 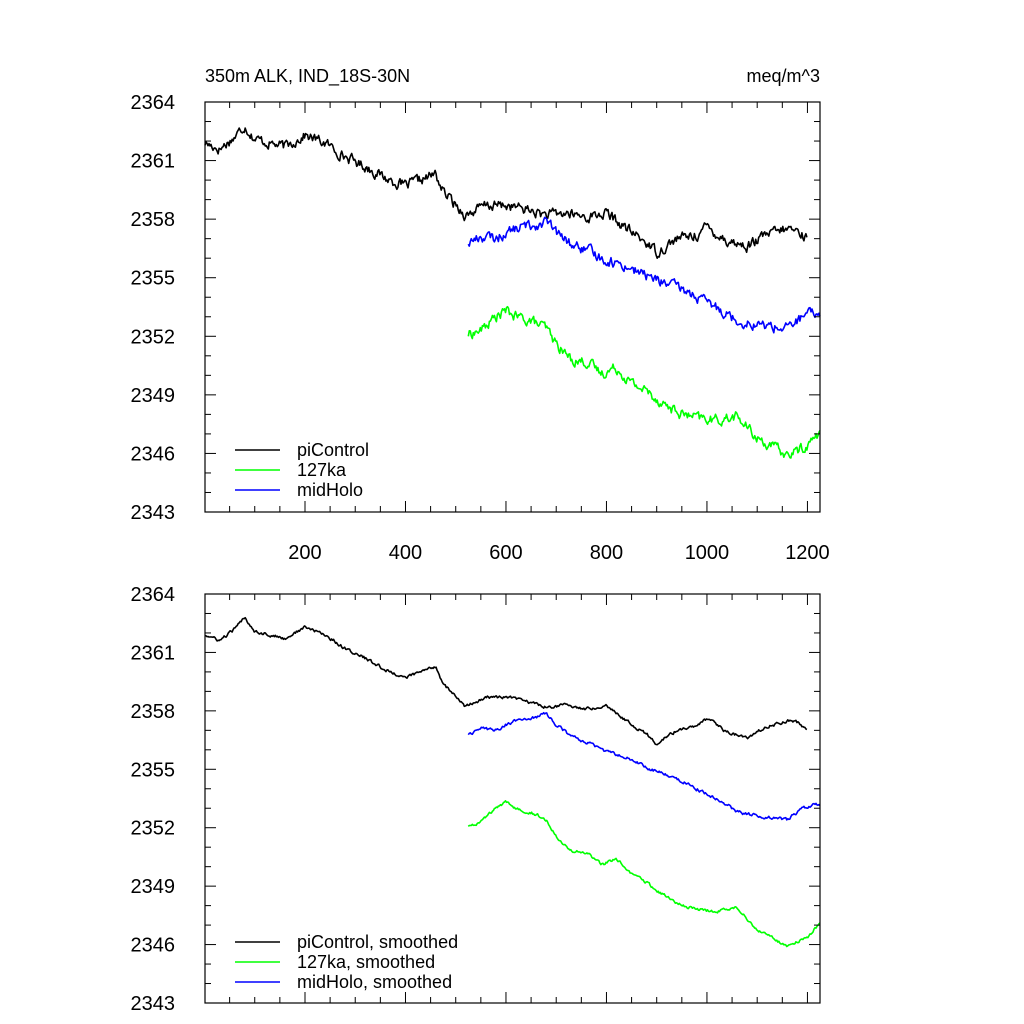 I want to click on units-label: meq/m^3, so click(x=783, y=76).